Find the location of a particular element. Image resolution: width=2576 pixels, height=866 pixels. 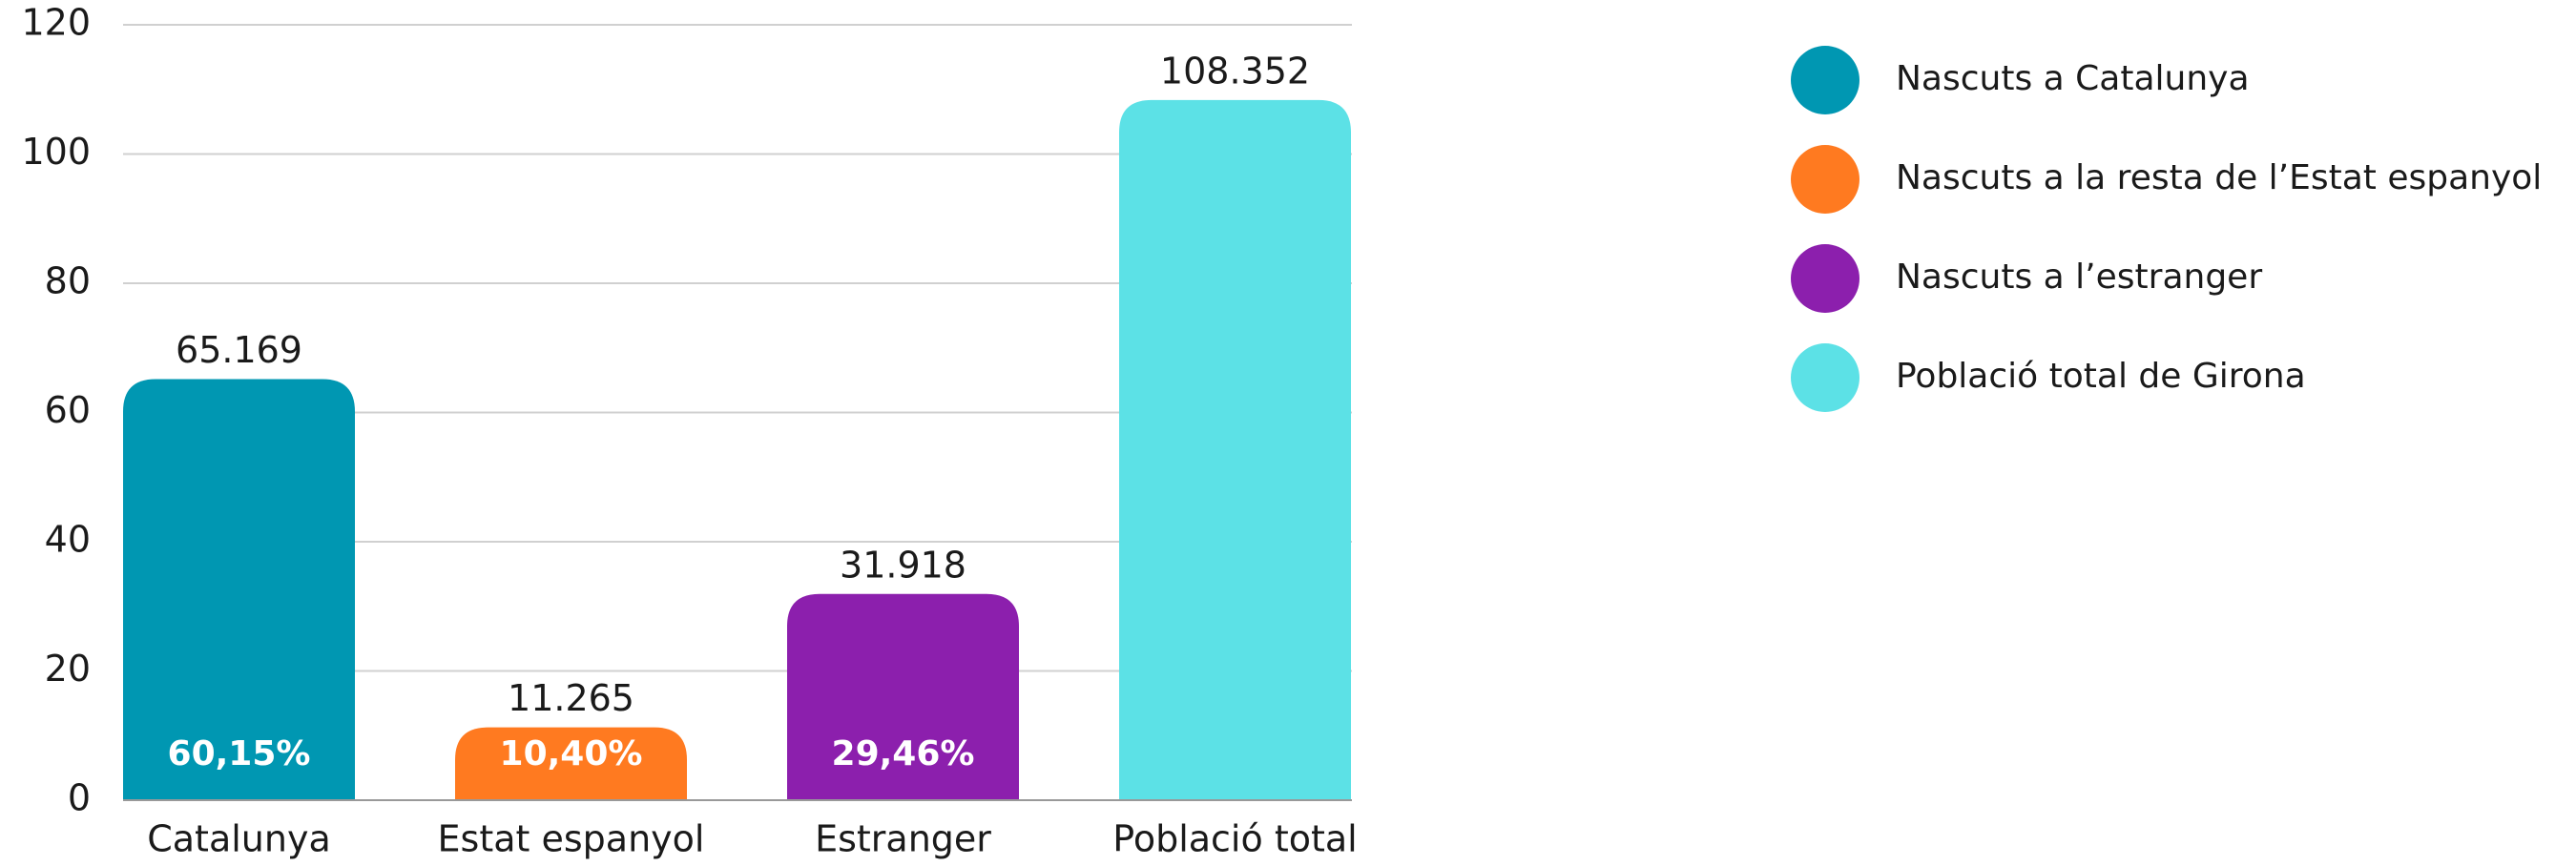

x-tick-label: Estat espanyol is located at coordinates (571, 839).